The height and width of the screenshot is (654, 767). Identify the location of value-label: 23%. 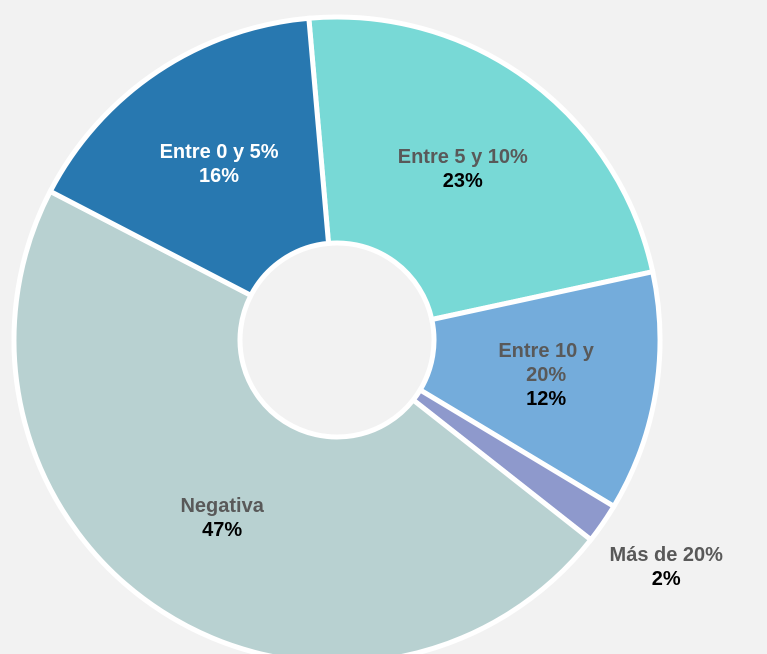
(462, 181).